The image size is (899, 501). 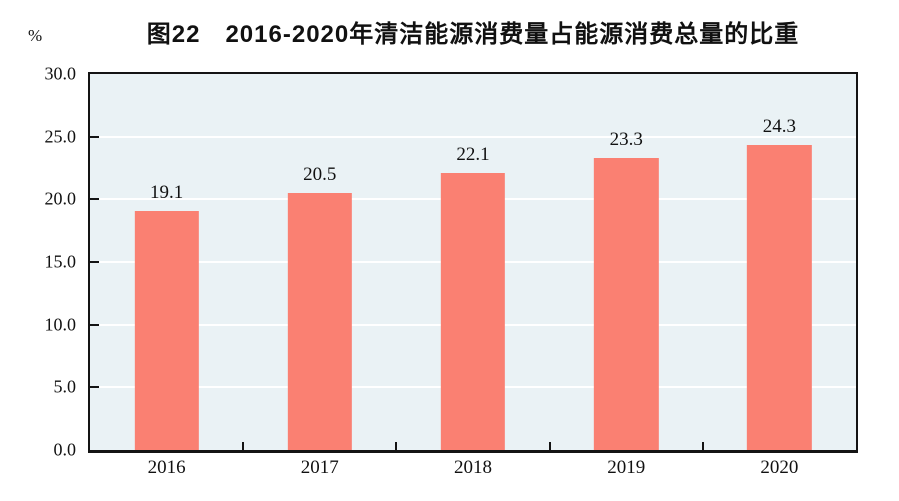 What do you see at coordinates (60, 198) in the screenshot?
I see `y-tick-label: 20.0` at bounding box center [60, 198].